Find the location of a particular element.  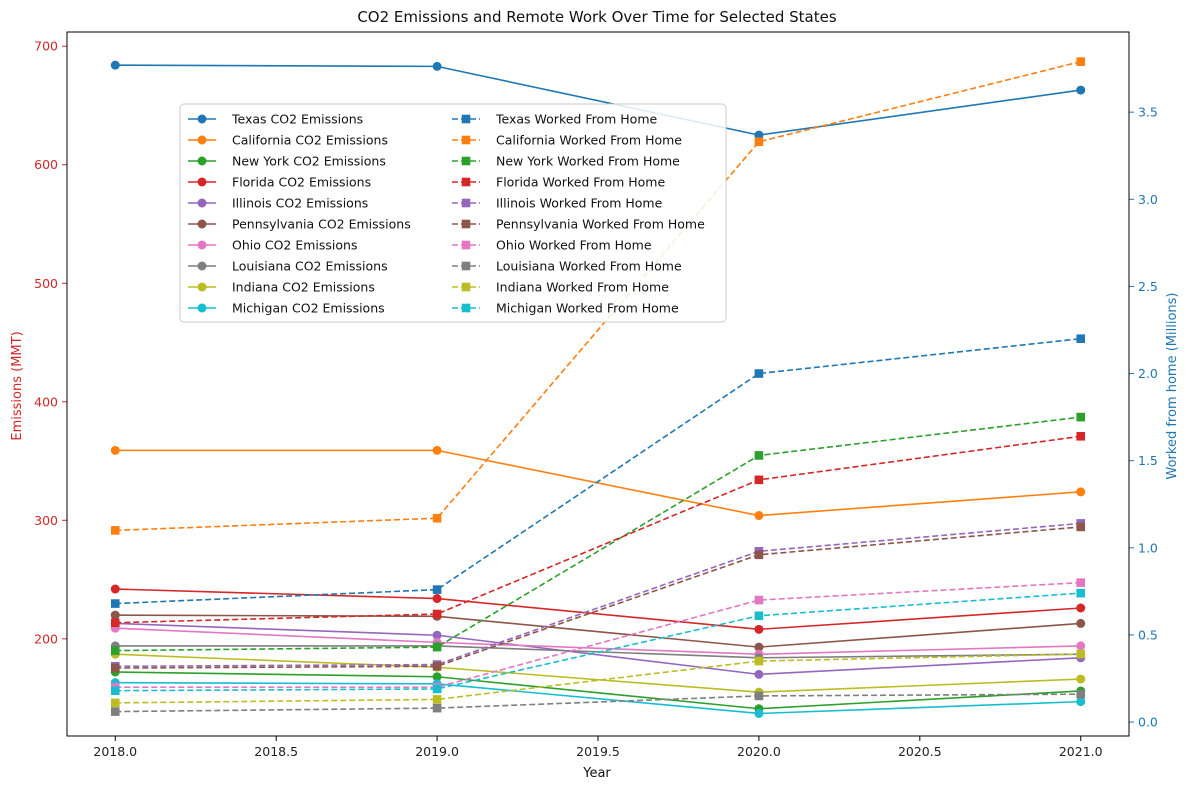

legend-entry: Illinois CO2 Emissions is located at coordinates (278, 203).